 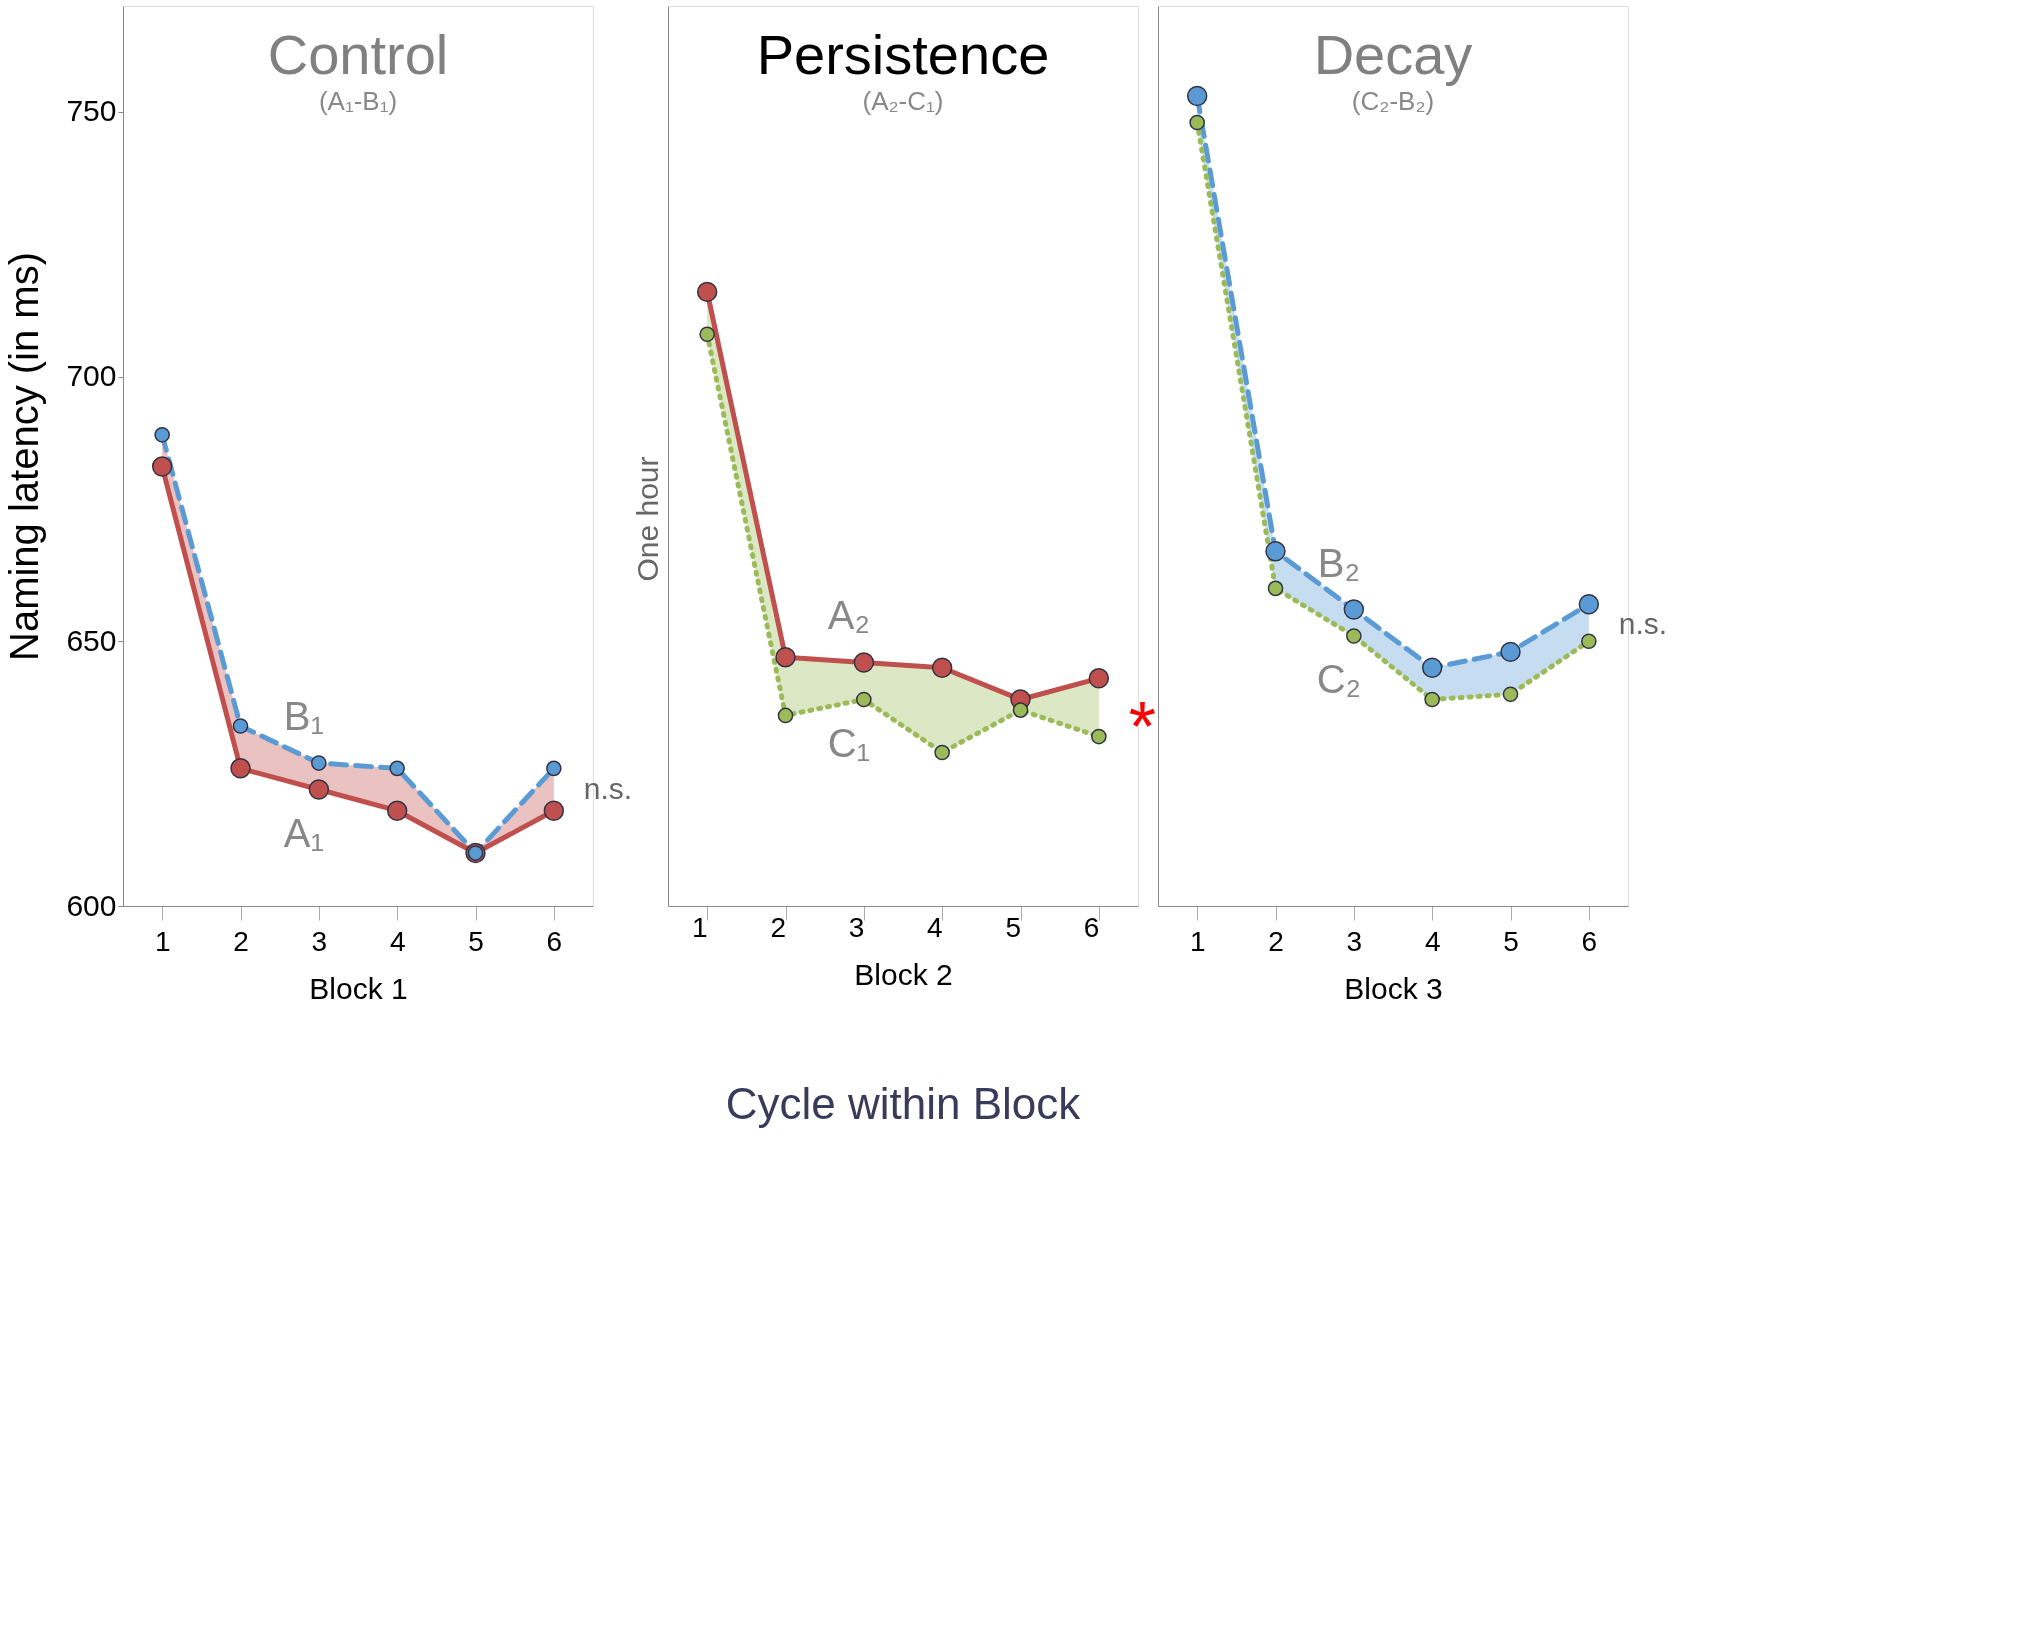 What do you see at coordinates (1393, 988) in the screenshot?
I see `x-axis-title: Block 3` at bounding box center [1393, 988].